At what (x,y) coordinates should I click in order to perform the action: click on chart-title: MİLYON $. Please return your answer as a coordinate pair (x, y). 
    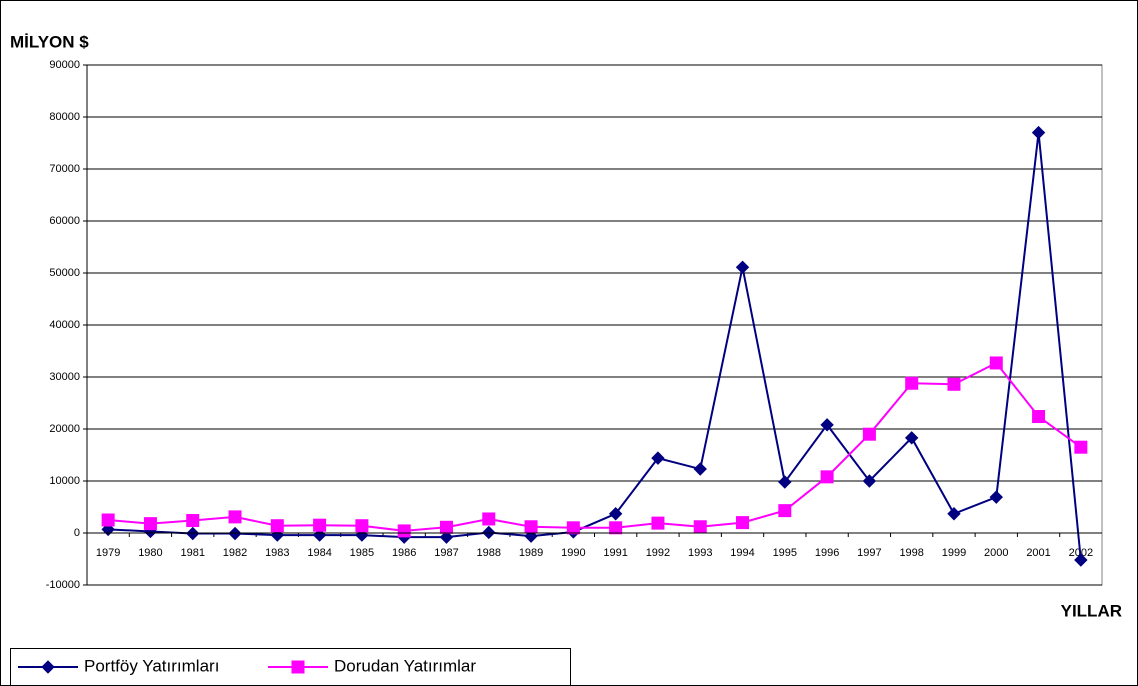
    Looking at the image, I should click on (49, 41).